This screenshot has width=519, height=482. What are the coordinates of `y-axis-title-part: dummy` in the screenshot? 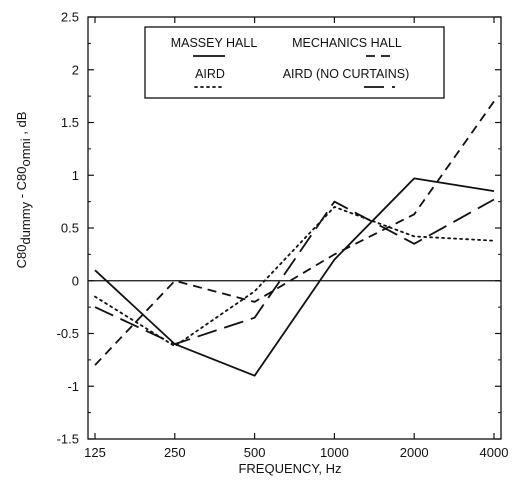 It's located at (25, 222).